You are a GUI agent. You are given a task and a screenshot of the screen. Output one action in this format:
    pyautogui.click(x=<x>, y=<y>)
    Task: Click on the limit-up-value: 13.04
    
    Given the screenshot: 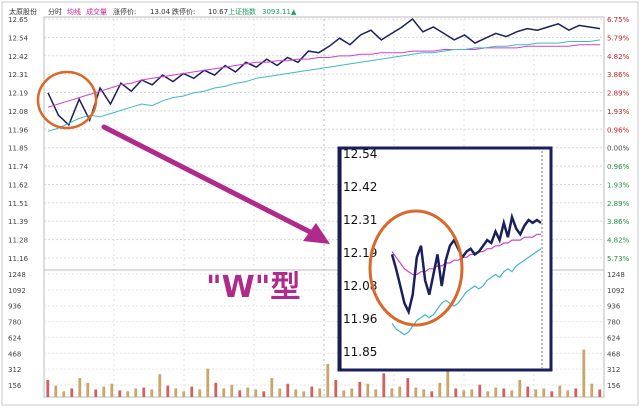 What is the action you would take?
    pyautogui.click(x=160, y=12)
    